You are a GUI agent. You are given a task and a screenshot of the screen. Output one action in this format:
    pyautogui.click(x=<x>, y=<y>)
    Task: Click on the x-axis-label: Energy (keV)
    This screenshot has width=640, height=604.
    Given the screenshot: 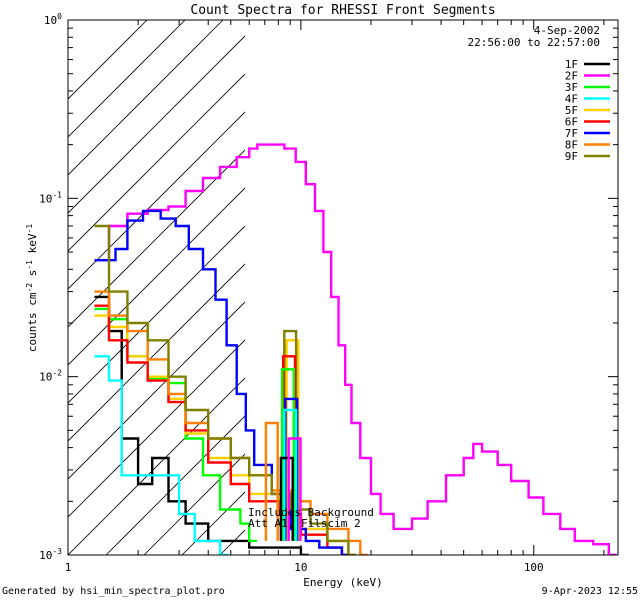 What is the action you would take?
    pyautogui.click(x=342, y=582)
    